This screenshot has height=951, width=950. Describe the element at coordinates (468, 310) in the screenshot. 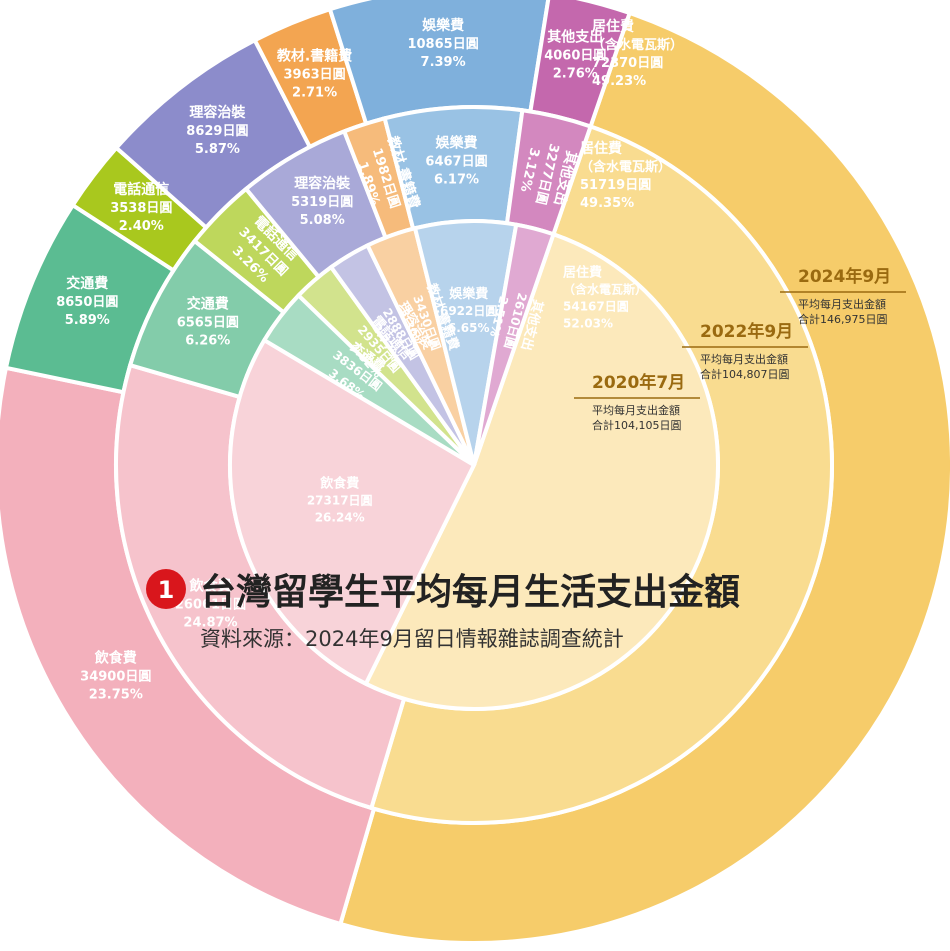

I see `label-line-1: 6922日圓` at that location.